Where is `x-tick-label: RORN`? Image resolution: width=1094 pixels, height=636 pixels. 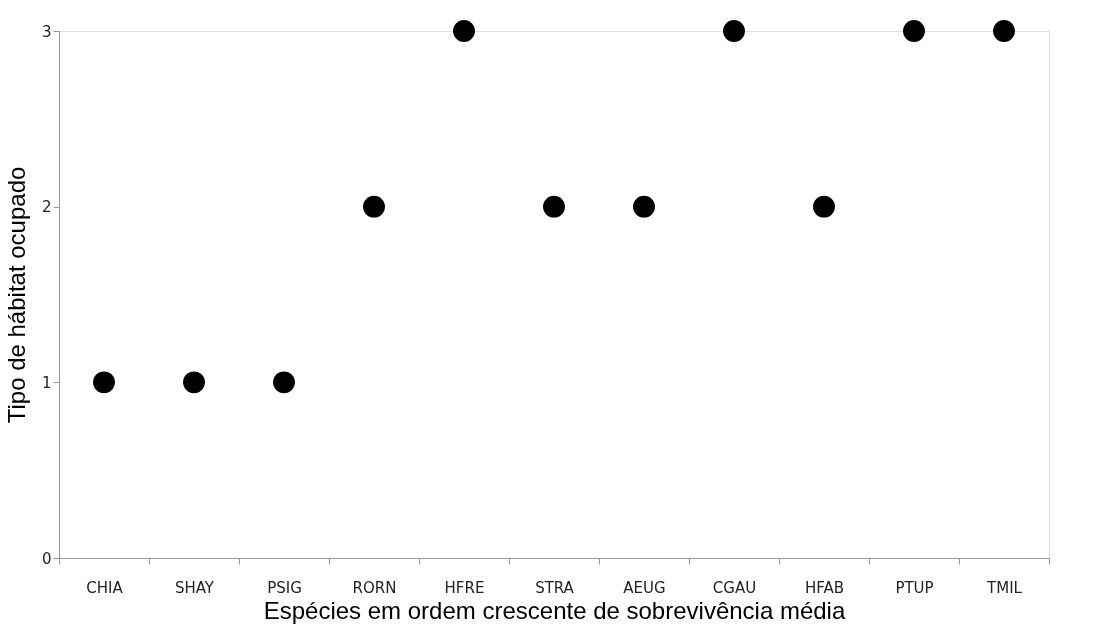
x-tick-label: RORN is located at coordinates (374, 587).